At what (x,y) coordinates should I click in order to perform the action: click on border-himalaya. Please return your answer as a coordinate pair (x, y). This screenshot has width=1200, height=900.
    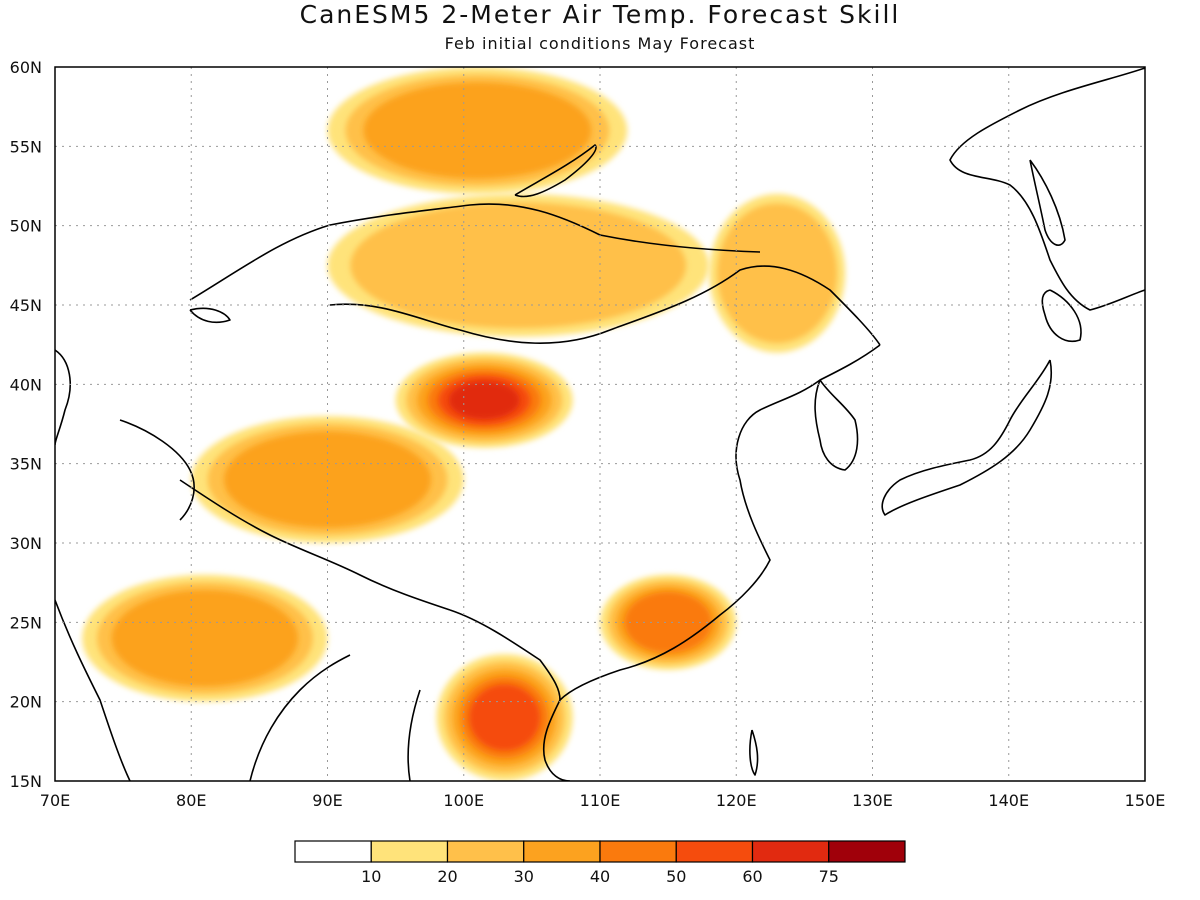
    Looking at the image, I should click on (315, 545).